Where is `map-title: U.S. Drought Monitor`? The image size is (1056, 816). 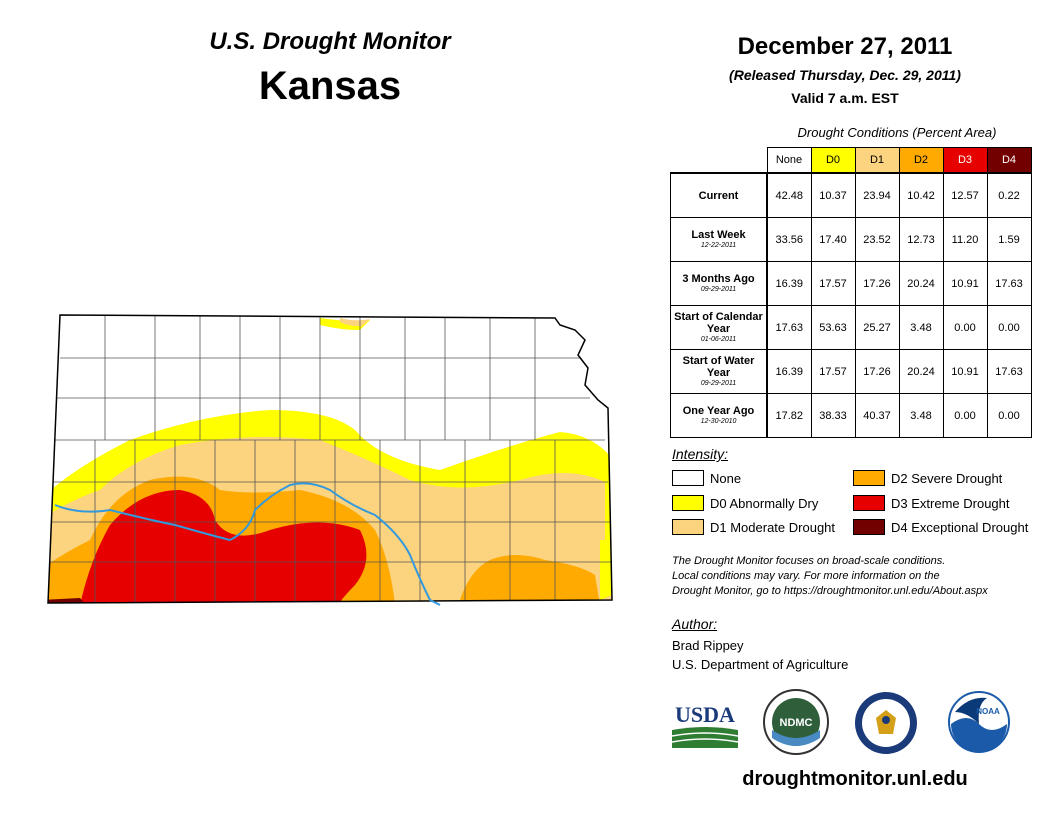 map-title: U.S. Drought Monitor is located at coordinates (330, 41).